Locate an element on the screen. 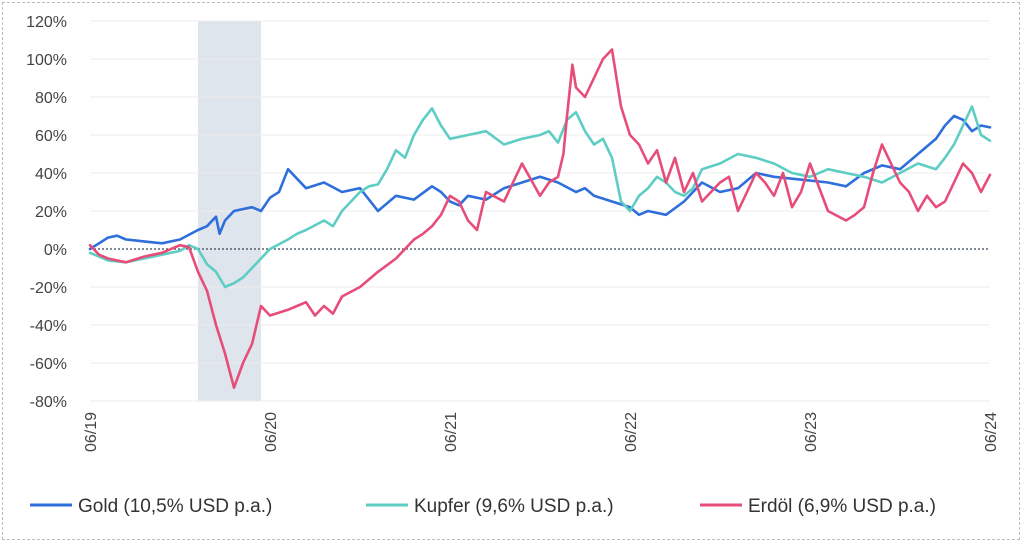 This screenshot has height=544, width=1024. y-tick-label: 80% is located at coordinates (51, 98).